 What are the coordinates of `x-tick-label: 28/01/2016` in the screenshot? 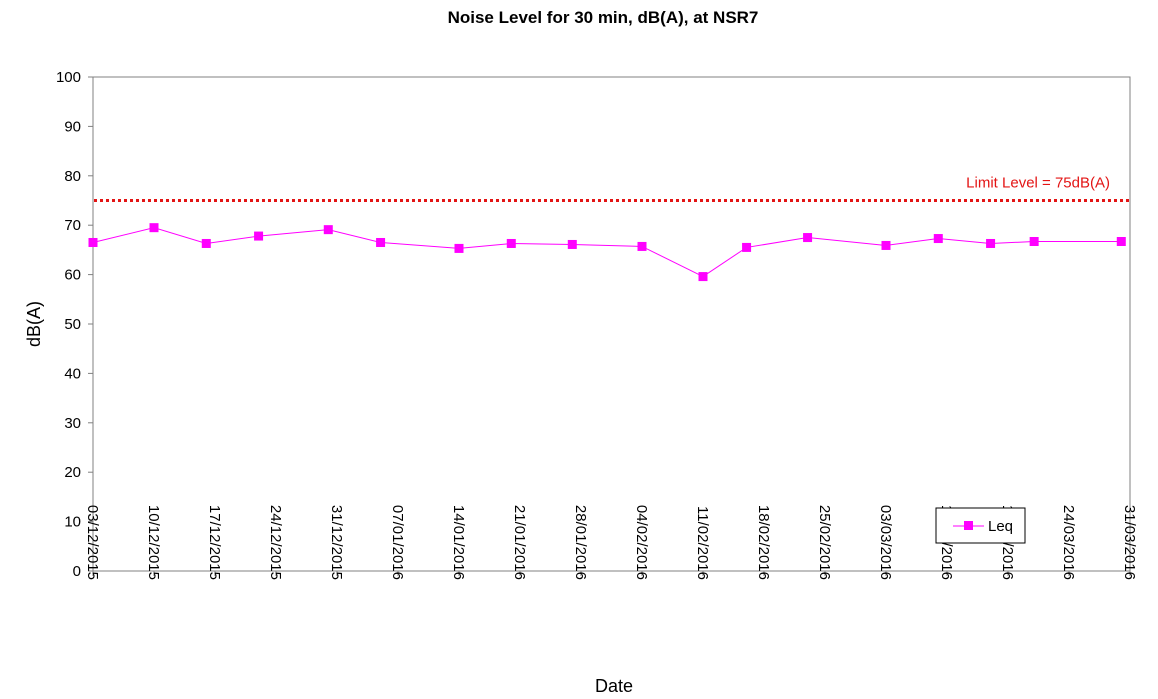 It's located at (580, 542).